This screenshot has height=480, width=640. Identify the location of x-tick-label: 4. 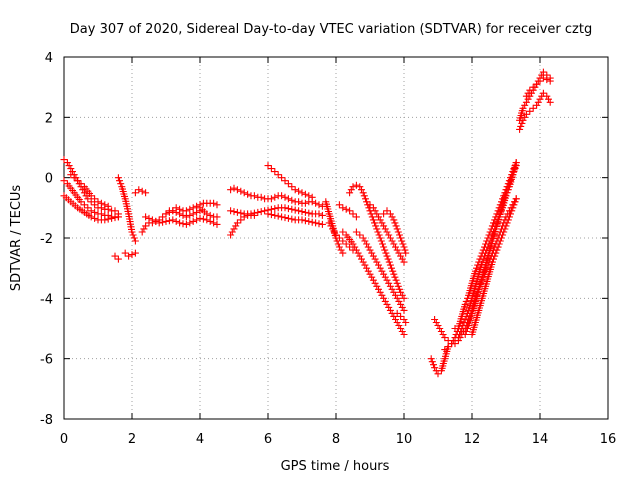
(200, 439).